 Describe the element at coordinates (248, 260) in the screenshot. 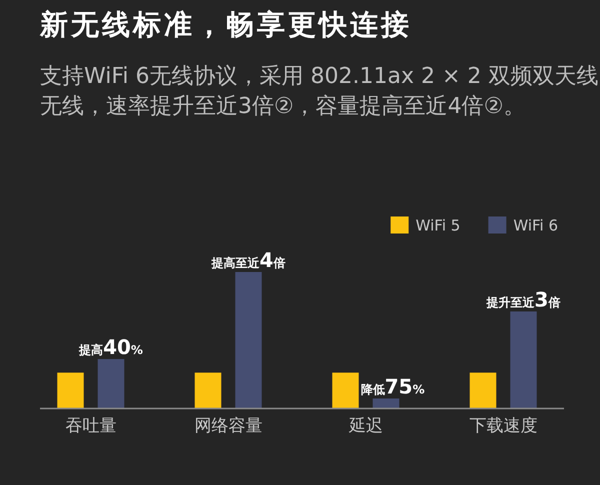

I see `annotation: 提高至近4倍` at that location.